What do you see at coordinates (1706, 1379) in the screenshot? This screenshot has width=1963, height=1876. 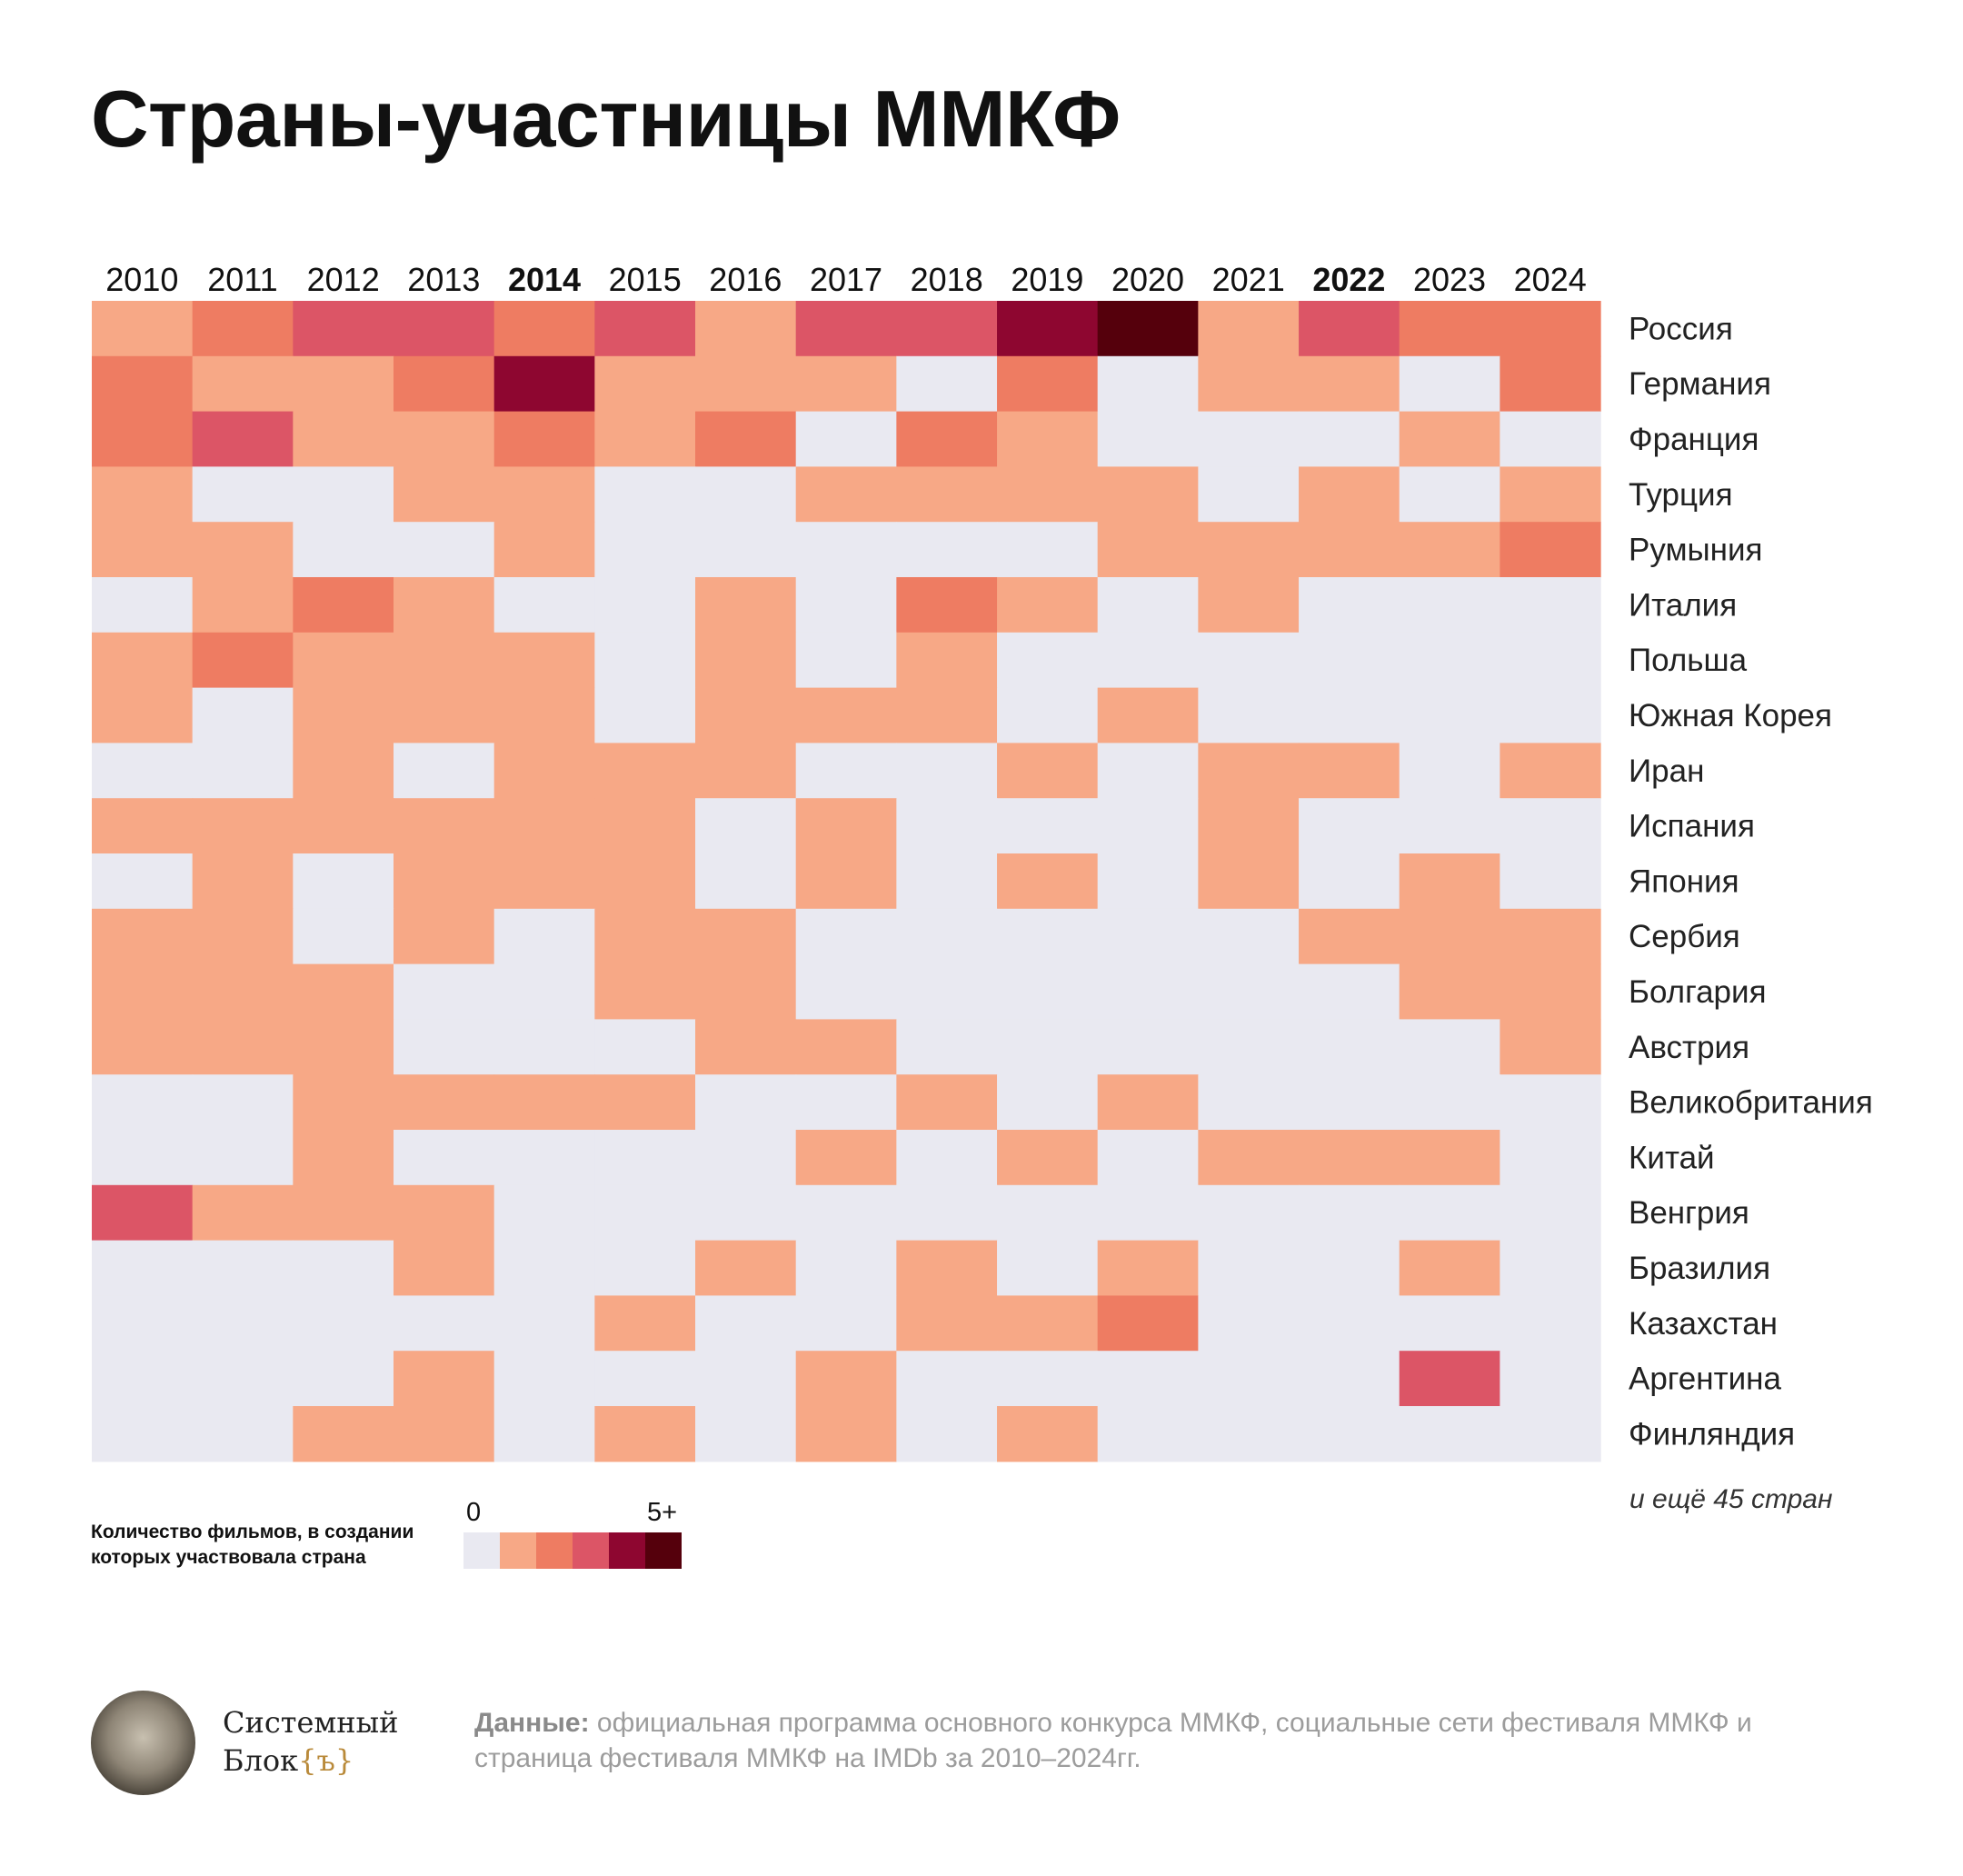 I see `country-label: Аргентина` at bounding box center [1706, 1379].